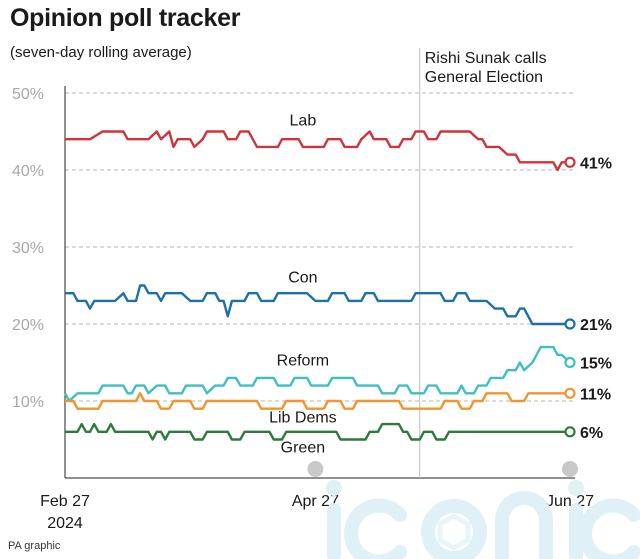 Image resolution: width=640 pixels, height=559 pixels. Describe the element at coordinates (317, 374) in the screenshot. I see `series-line-reform` at that location.